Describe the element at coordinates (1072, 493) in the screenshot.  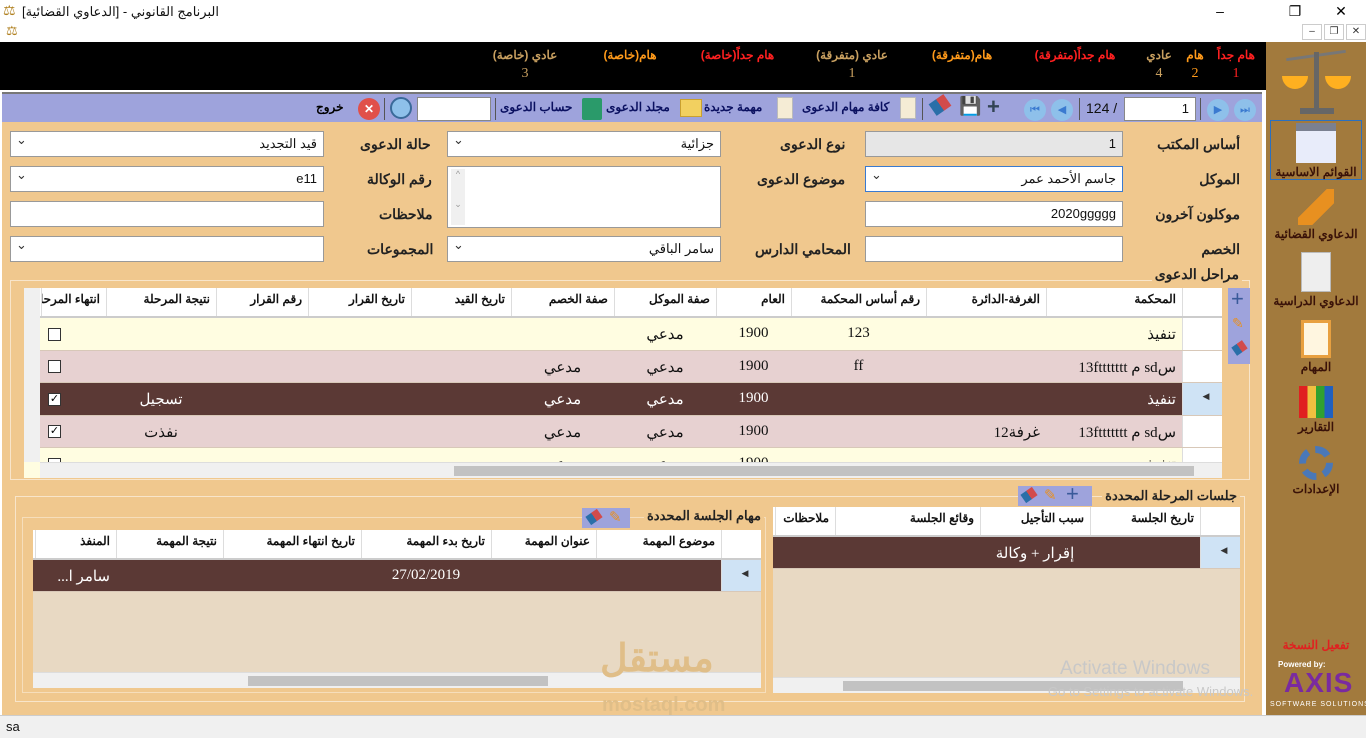
I see `add-session-icon: +` at that location.